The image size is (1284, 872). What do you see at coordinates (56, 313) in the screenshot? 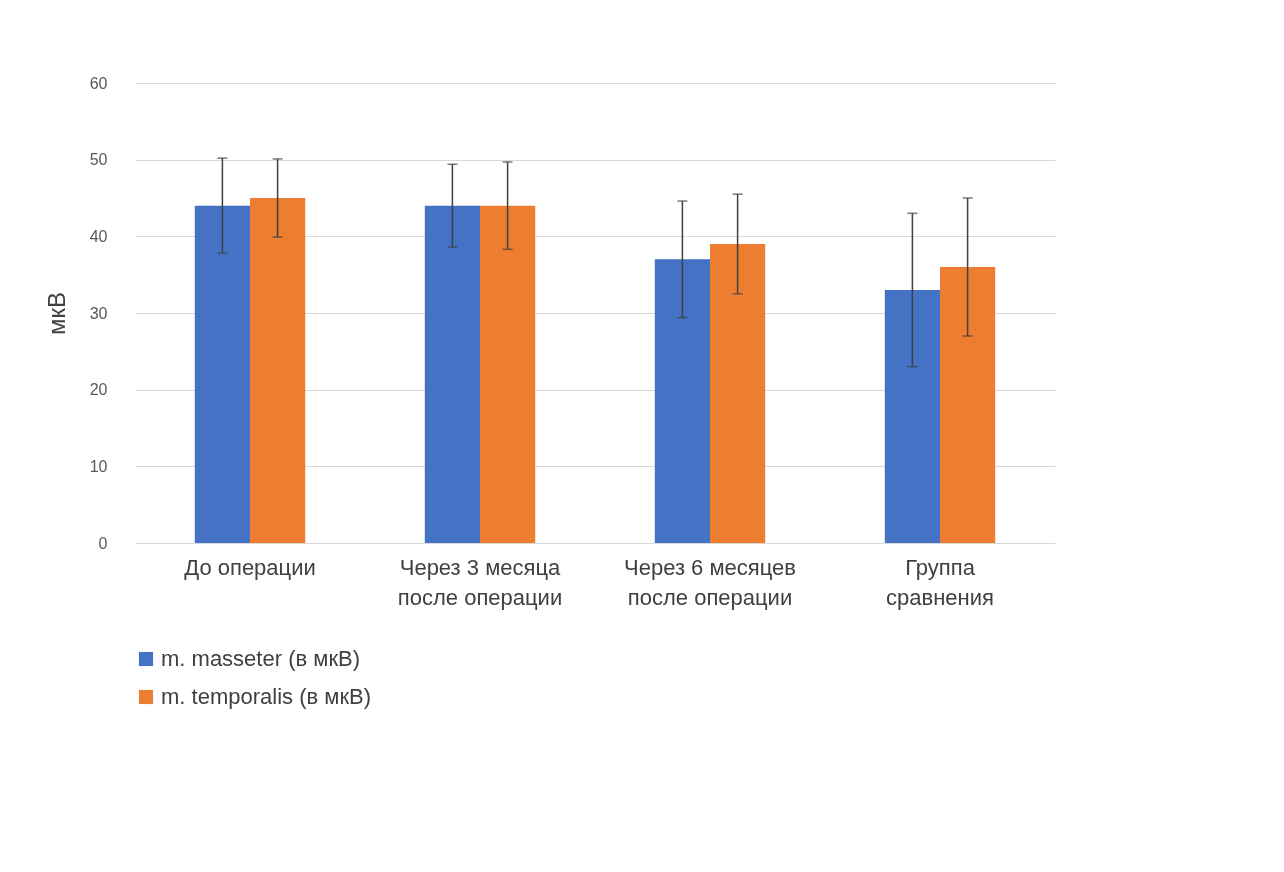
I see `y-axis-title: мкВ` at bounding box center [56, 313].